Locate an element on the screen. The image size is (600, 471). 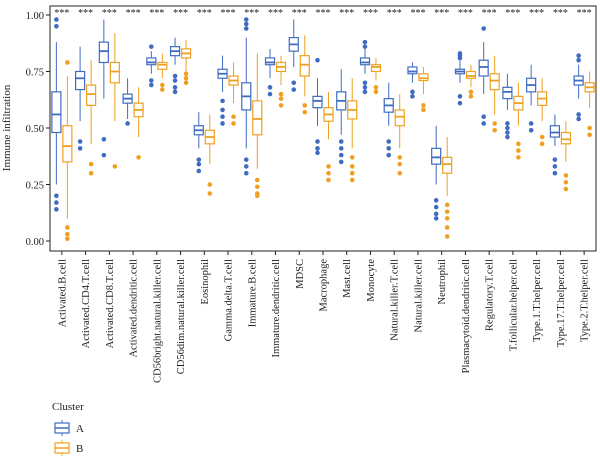
x-tick-label: Activated.CD8.T.cell is located at coordinates (110, 303).